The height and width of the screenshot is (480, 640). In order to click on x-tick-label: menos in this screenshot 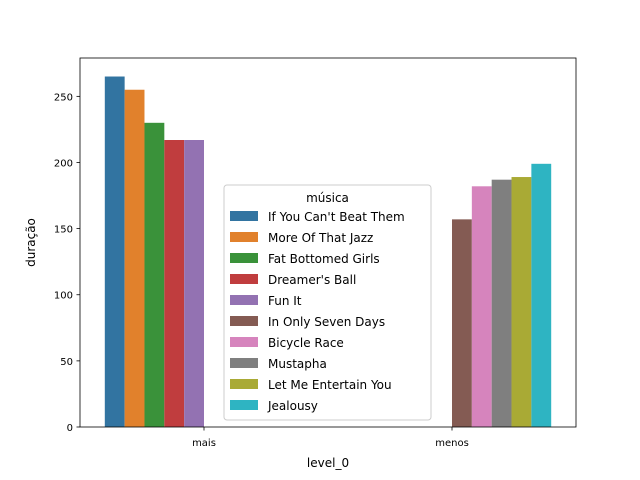, I will do `click(452, 443)`.